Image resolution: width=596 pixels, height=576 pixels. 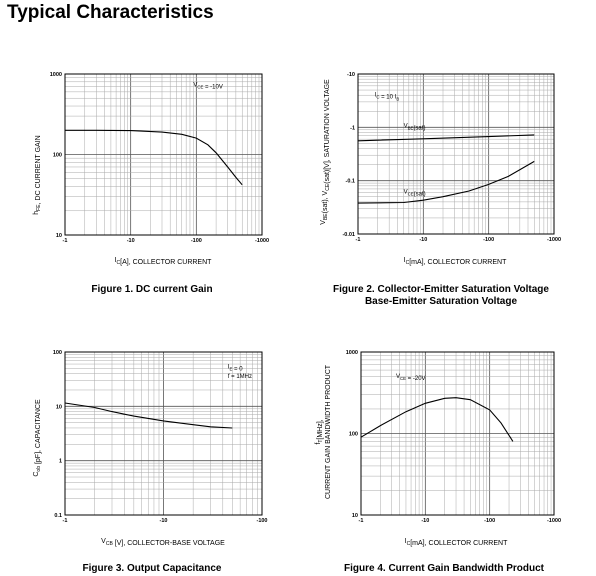 I want to click on y-tick-label: 1, so click(x=60, y=462).